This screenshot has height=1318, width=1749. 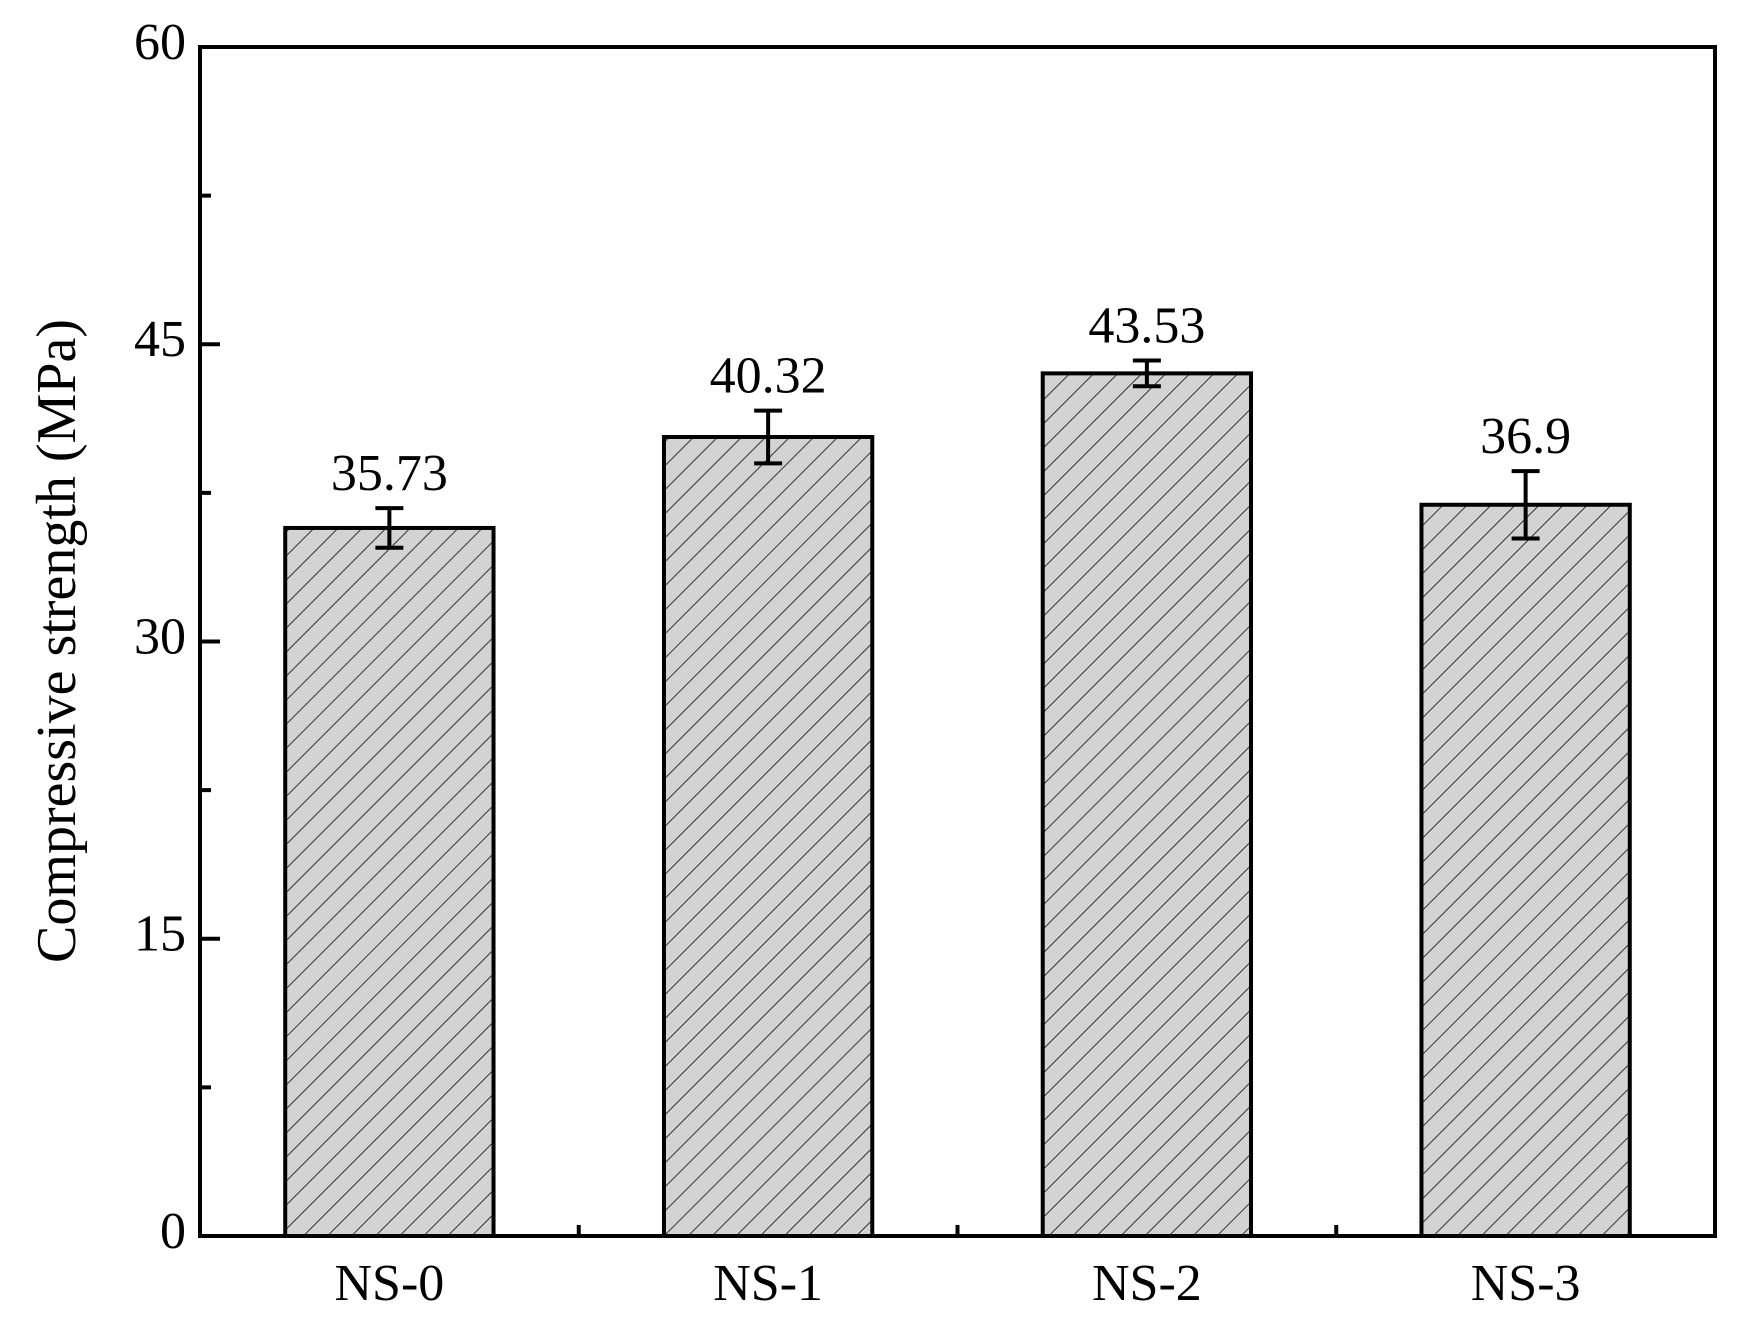 I want to click on x-tick-label: NS-2, so click(x=1147, y=1283).